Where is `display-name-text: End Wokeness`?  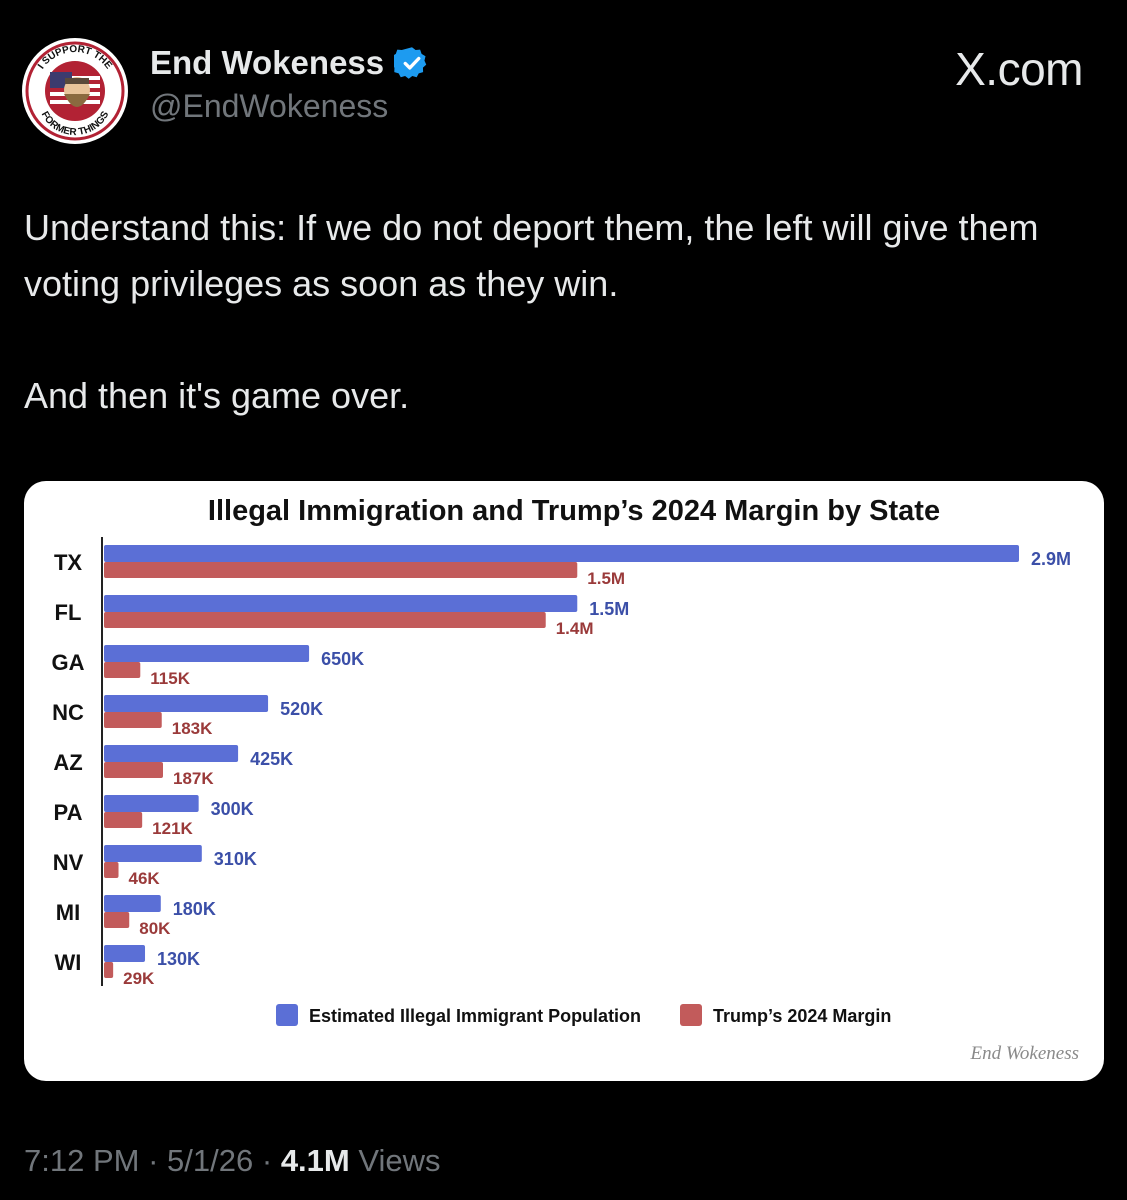 display-name-text: End Wokeness is located at coordinates (267, 62).